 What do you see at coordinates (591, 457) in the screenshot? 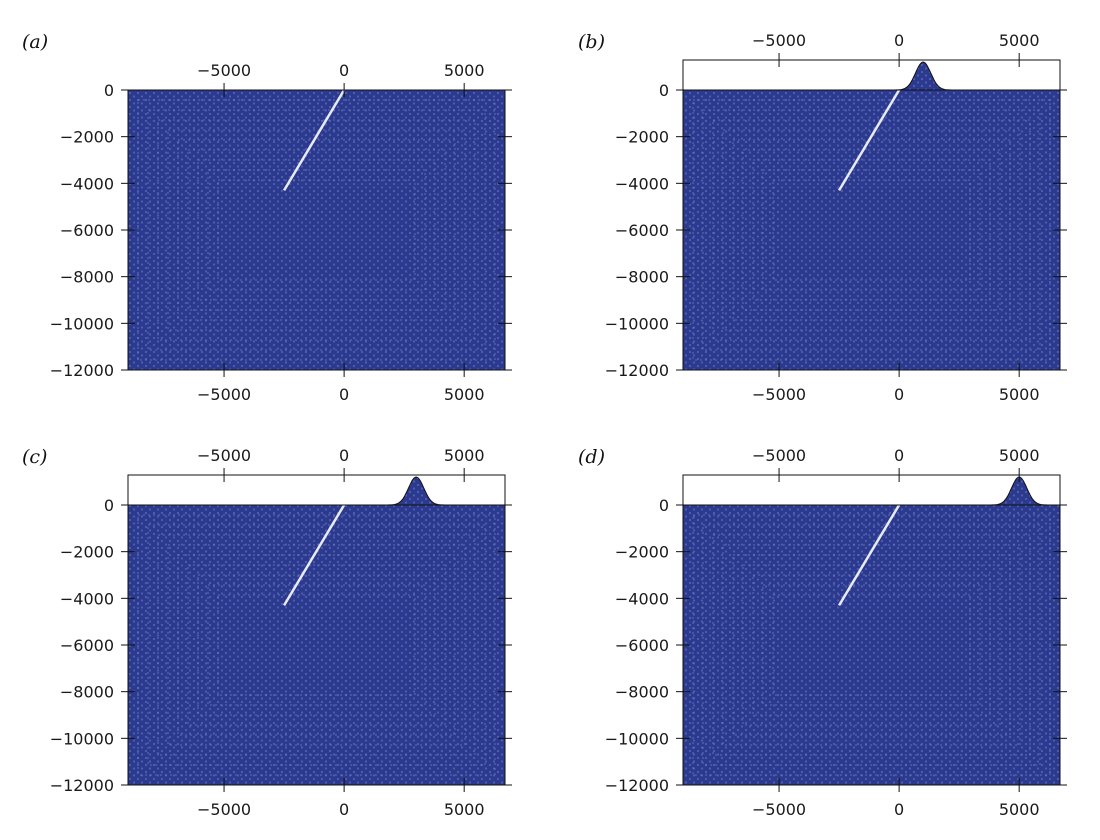
I see `panel-label: (d)` at bounding box center [591, 457].